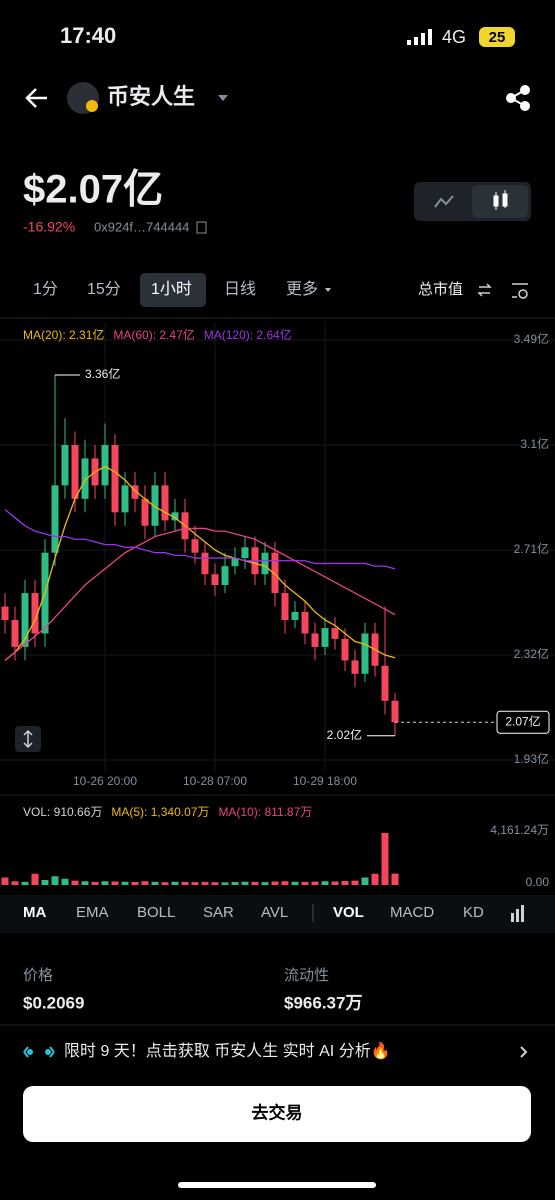 Image resolution: width=555 pixels, height=1200 pixels. Describe the element at coordinates (302, 289) in the screenshot. I see `timeframe-tab: 更多` at that location.